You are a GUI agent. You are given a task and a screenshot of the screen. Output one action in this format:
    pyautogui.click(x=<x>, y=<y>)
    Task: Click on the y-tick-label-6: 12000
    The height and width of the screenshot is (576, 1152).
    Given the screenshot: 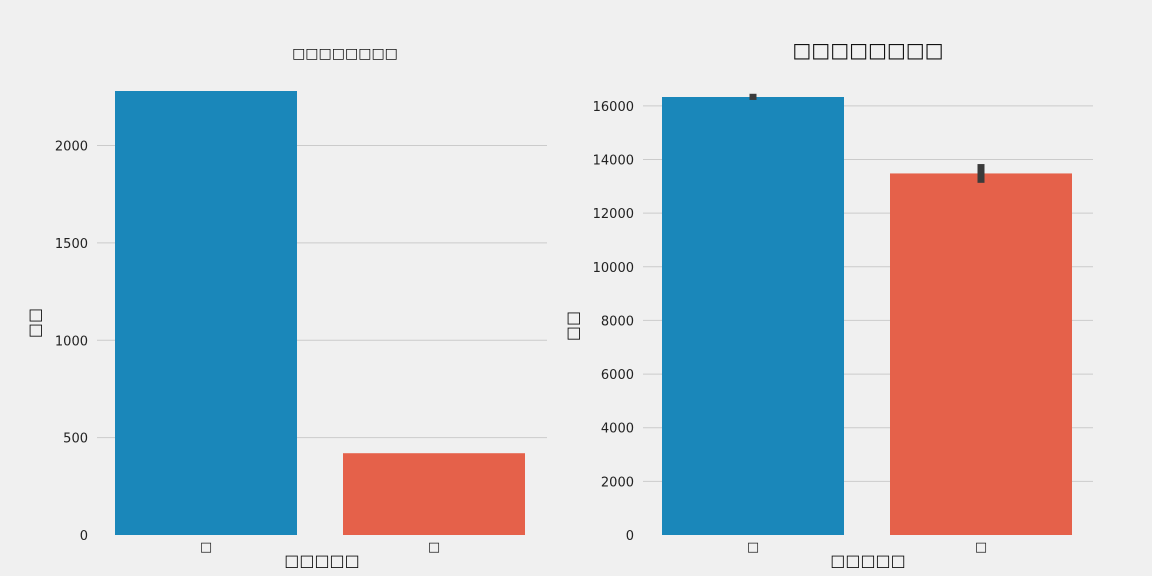 What is the action you would take?
    pyautogui.click(x=613, y=214)
    